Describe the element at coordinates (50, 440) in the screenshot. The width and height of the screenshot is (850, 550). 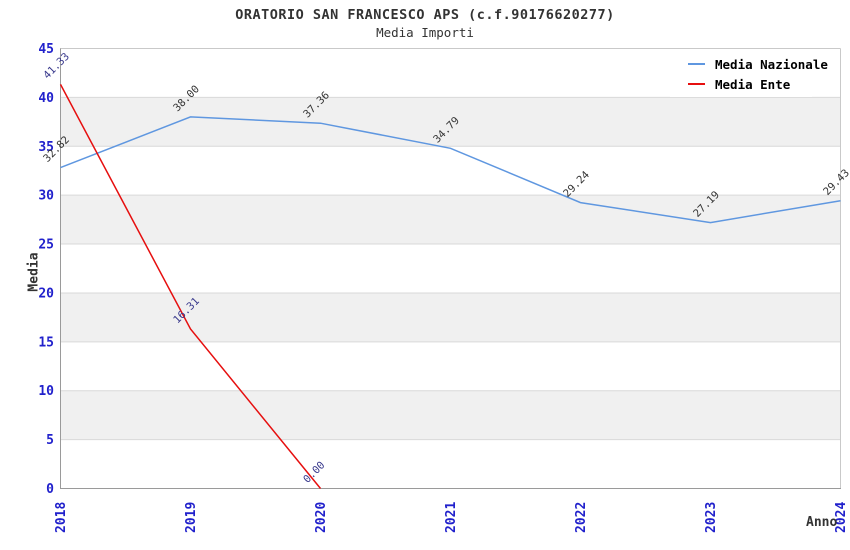
I see `y-tick-label: 5` at that location.